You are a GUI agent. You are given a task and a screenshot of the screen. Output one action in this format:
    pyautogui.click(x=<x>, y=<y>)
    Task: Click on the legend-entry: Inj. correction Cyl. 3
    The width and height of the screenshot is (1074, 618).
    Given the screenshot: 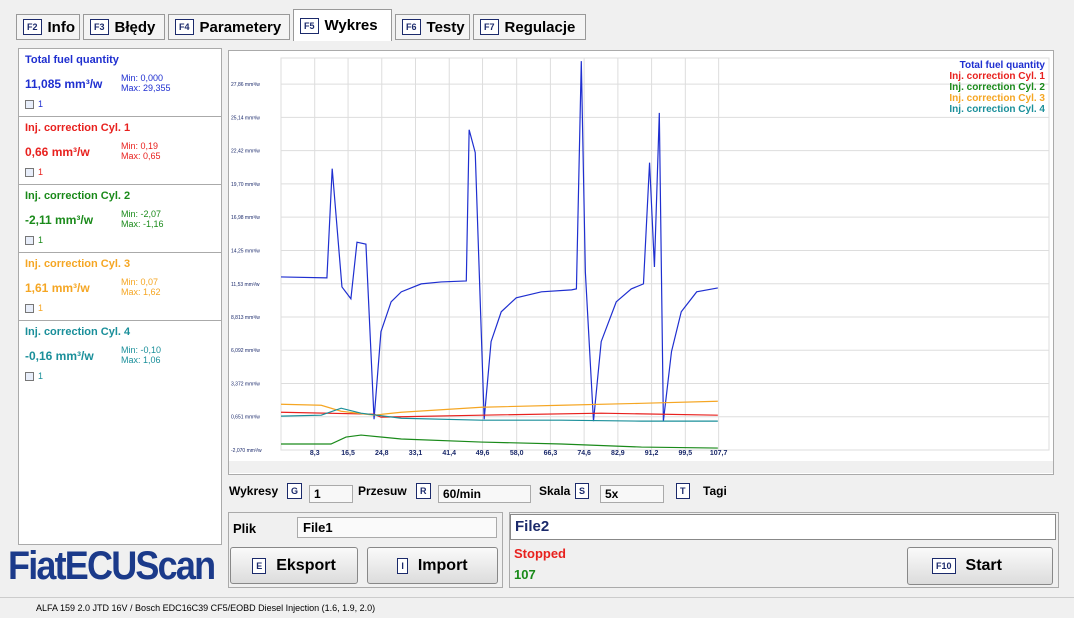 What is the action you would take?
    pyautogui.click(x=997, y=98)
    